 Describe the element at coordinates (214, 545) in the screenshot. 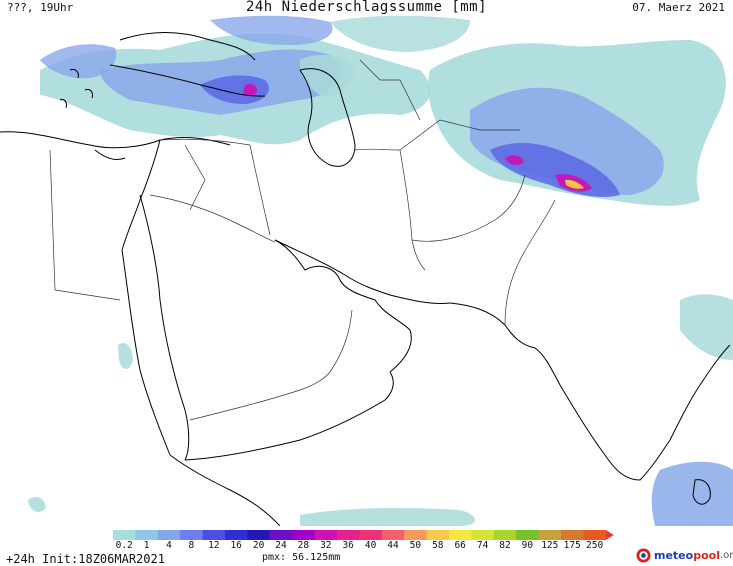

I see `legend-tick-label: 12` at that location.